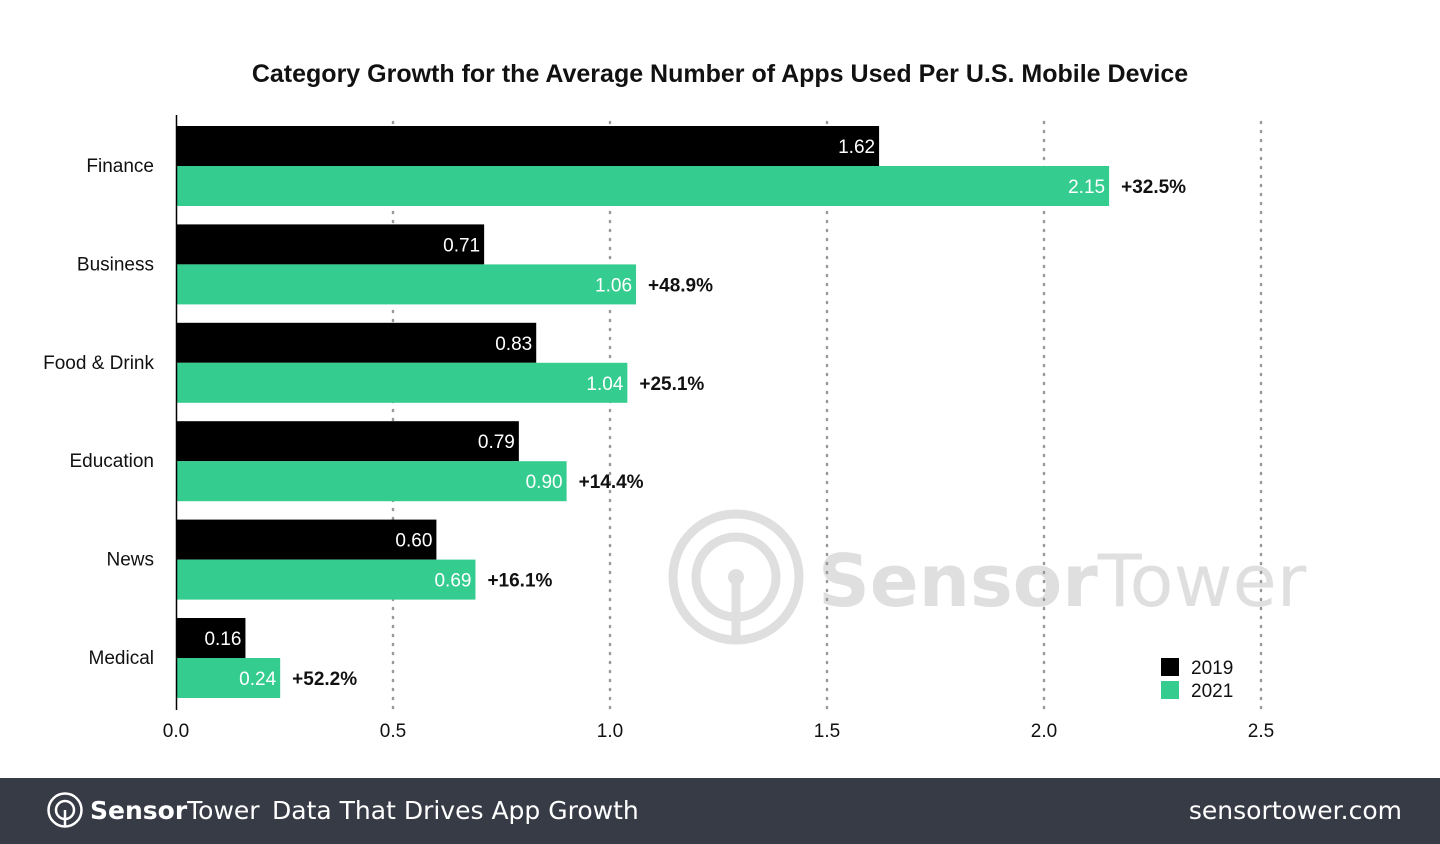 This screenshot has height=844, width=1440. Describe the element at coordinates (130, 560) in the screenshot. I see `category-label: News` at that location.